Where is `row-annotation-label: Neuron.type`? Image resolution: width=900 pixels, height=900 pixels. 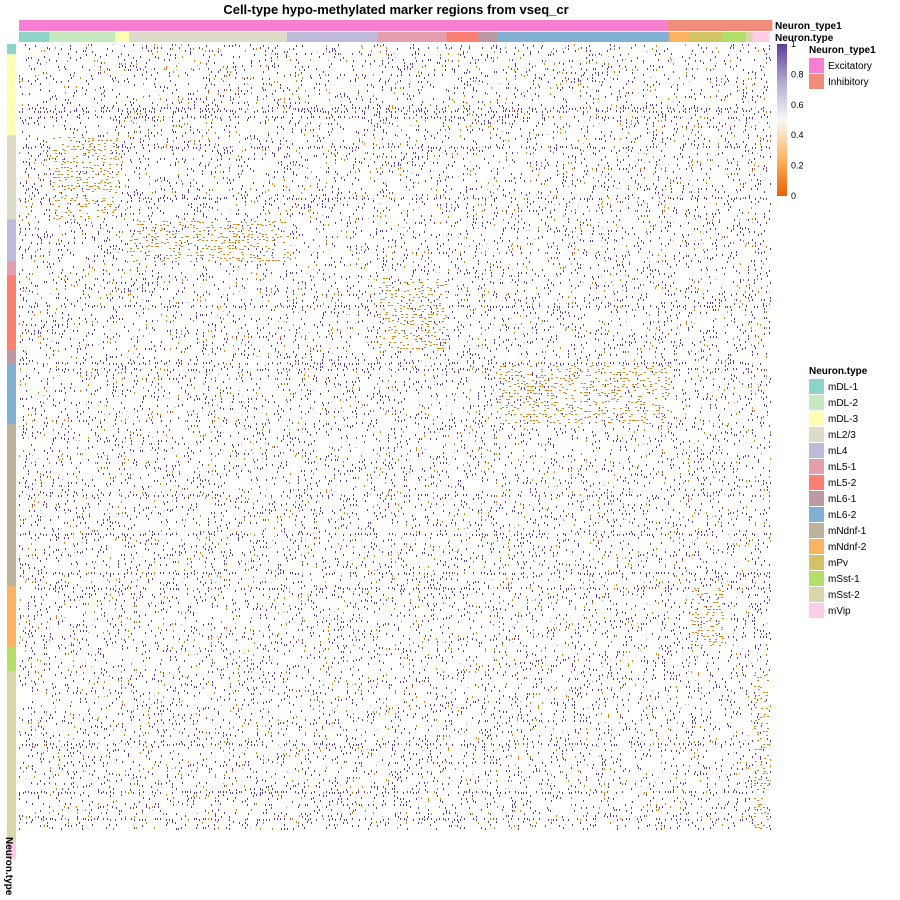 row-annotation-label: Neuron.type is located at coordinates (8, 866).